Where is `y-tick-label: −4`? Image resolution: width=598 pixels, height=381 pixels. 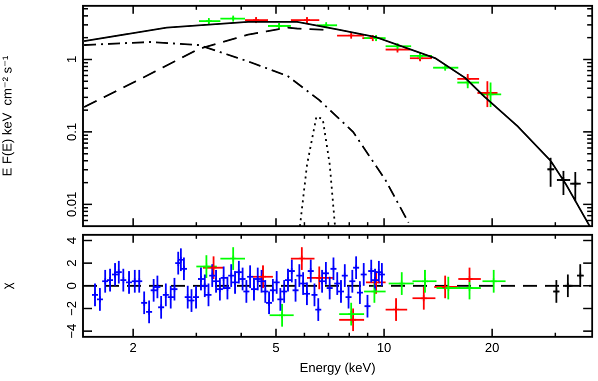
y-tick-label: −4 is located at coordinates (72, 331).